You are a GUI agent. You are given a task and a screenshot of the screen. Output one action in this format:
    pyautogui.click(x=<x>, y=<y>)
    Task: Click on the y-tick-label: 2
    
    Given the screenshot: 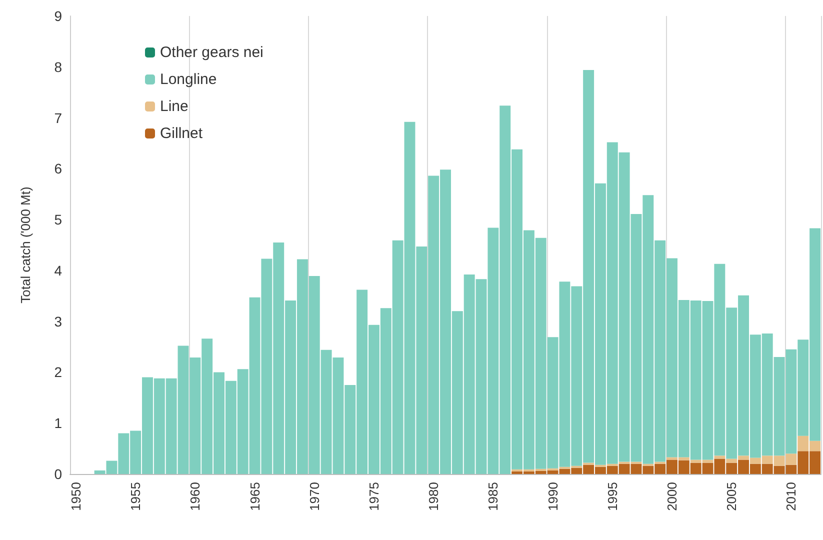 What is the action you would take?
    pyautogui.click(x=58, y=372)
    